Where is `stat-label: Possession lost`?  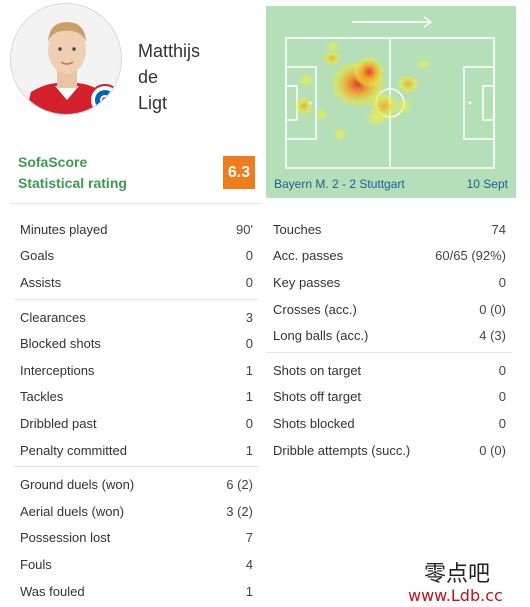 stat-label: Possession lost is located at coordinates (65, 538).